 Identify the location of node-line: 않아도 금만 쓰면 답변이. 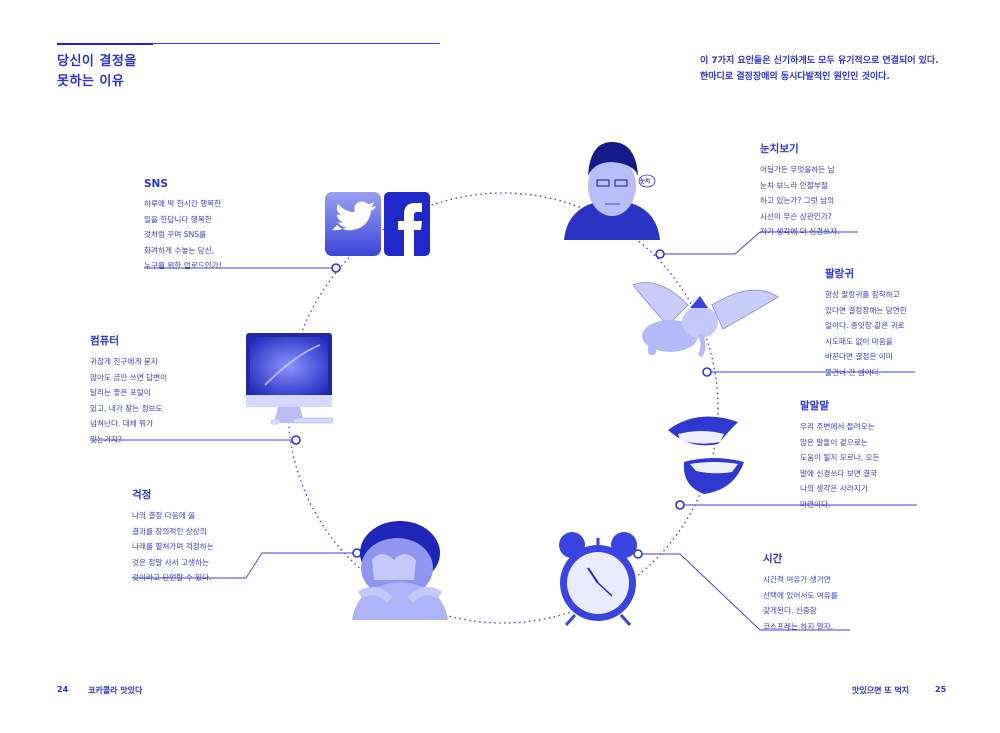
(129, 377).